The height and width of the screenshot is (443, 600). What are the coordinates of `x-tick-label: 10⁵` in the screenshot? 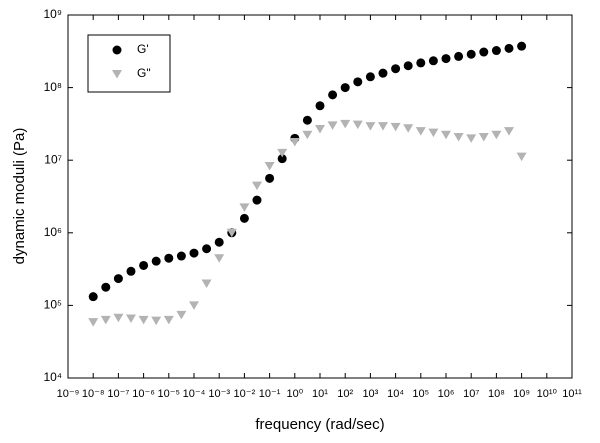 It's located at (420, 394).